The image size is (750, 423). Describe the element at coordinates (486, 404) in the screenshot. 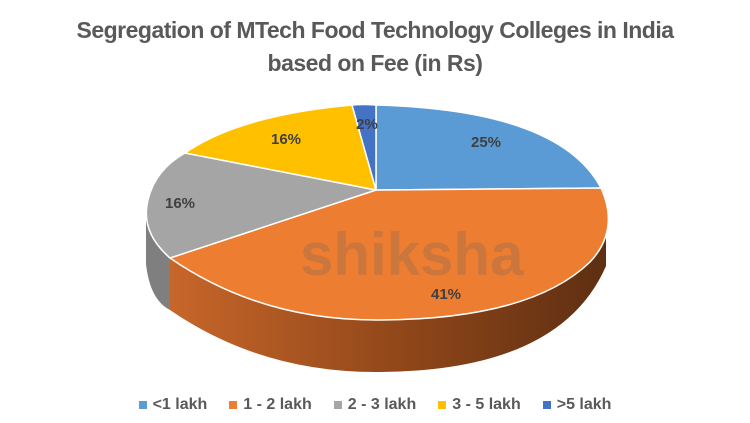

I see `legend-label: 3 - 5 lakh` at that location.